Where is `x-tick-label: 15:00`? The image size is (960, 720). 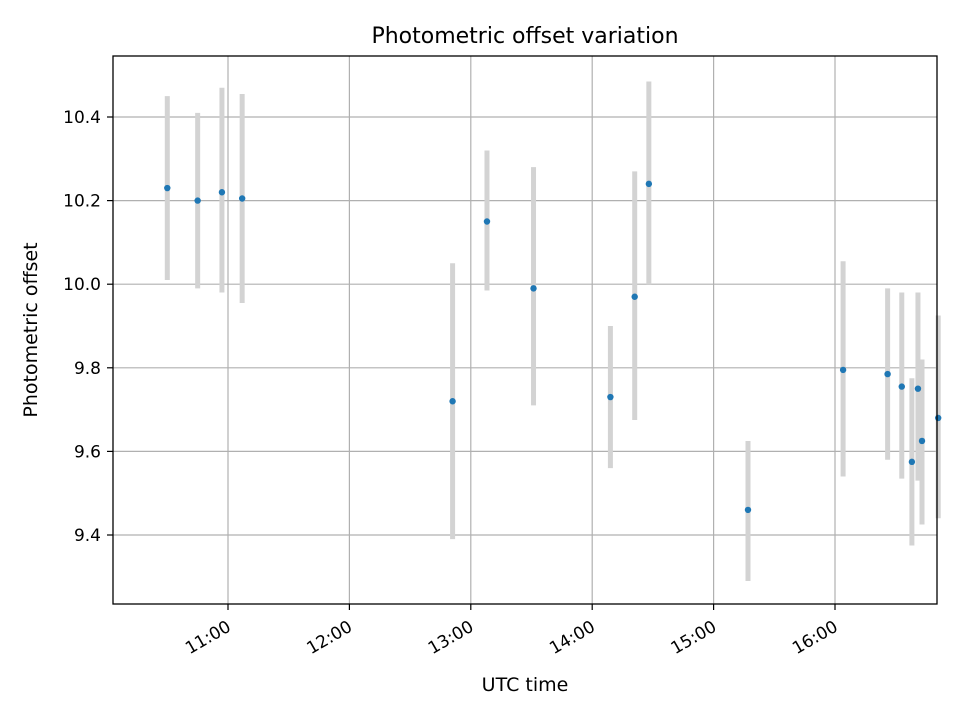 x-tick-label: 15:00 is located at coordinates (694, 638).